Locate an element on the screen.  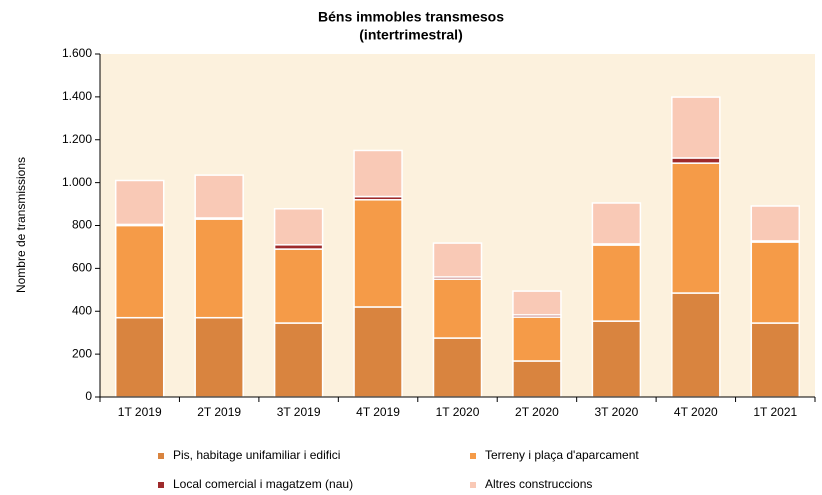
y-tick-label: 1.200 is located at coordinates (77, 139).